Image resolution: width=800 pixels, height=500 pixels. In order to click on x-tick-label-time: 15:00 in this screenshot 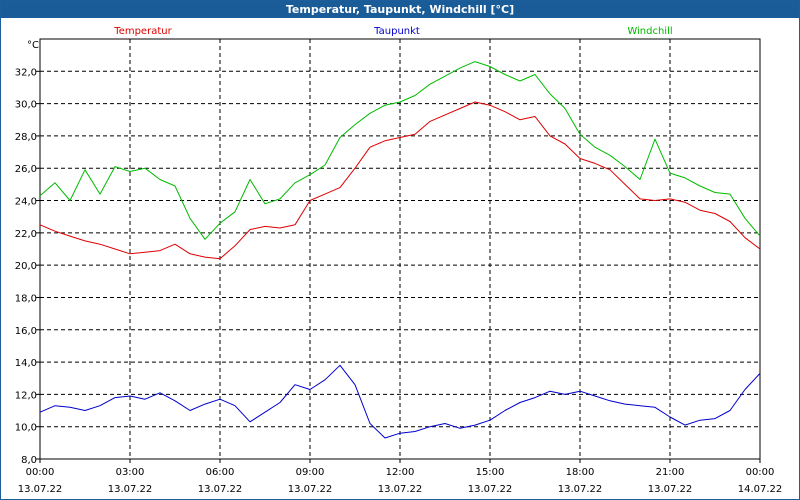, I will do `click(490, 472)`.